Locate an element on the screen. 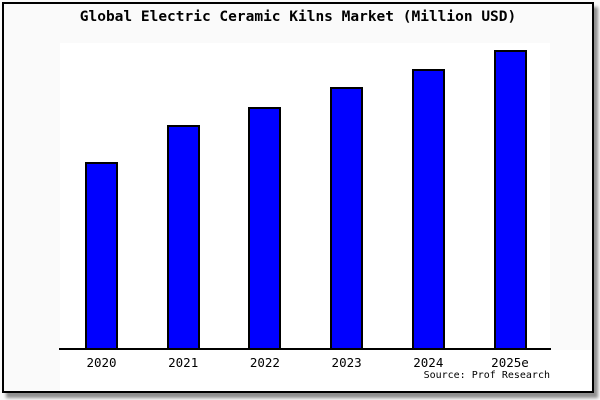 This screenshot has width=600, height=400. bar-2025e is located at coordinates (510, 200).